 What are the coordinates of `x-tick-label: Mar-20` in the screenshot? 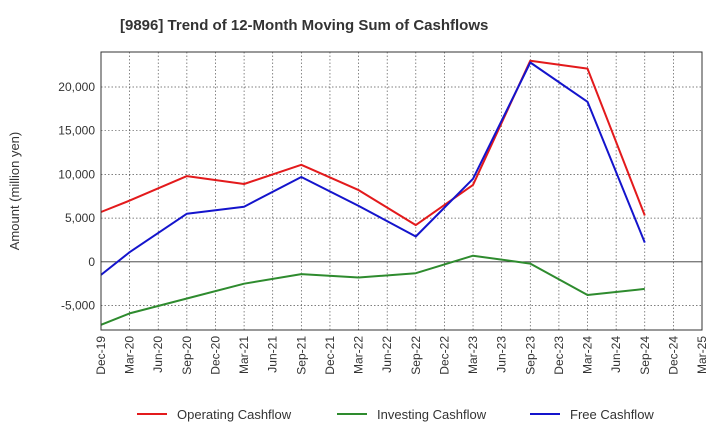 It's located at (130, 355).